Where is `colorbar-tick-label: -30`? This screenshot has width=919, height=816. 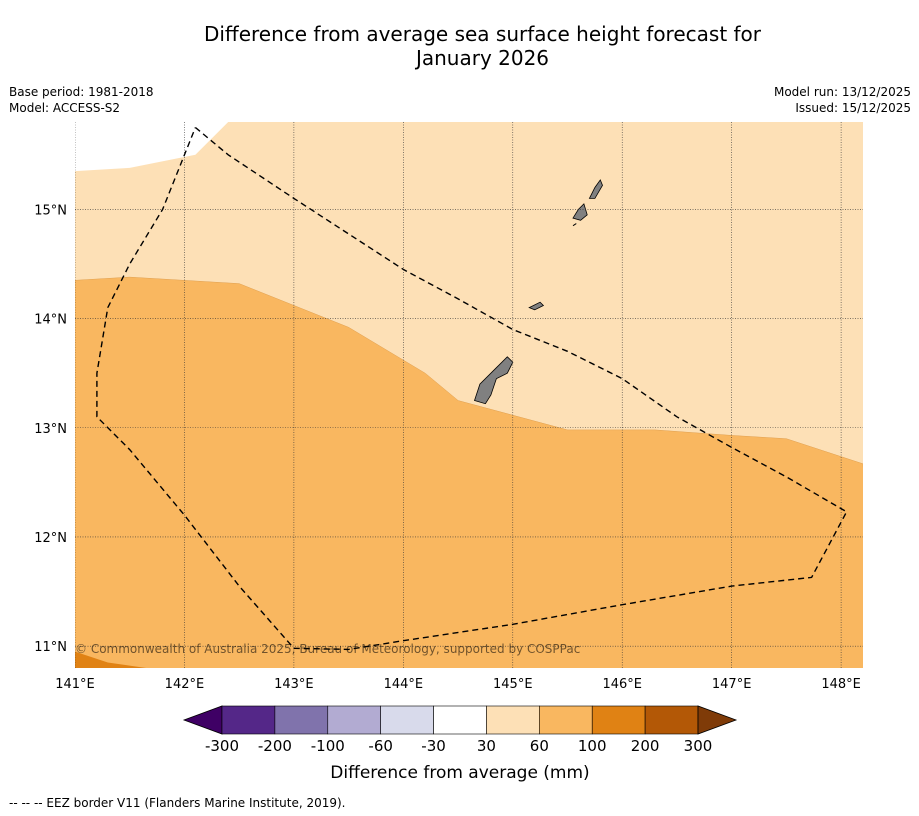 colorbar-tick-label: -30 is located at coordinates (433, 746).